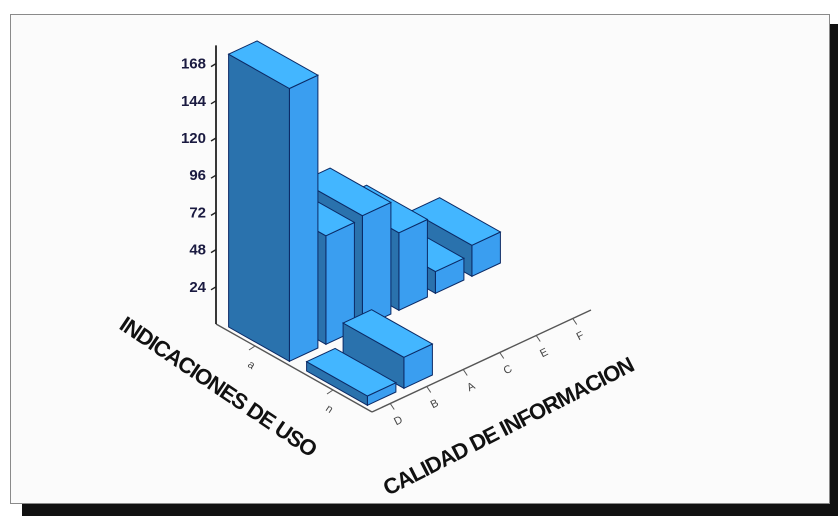  What do you see at coordinates (251, 366) in the screenshot?
I see `y-tick-label: a` at bounding box center [251, 366].